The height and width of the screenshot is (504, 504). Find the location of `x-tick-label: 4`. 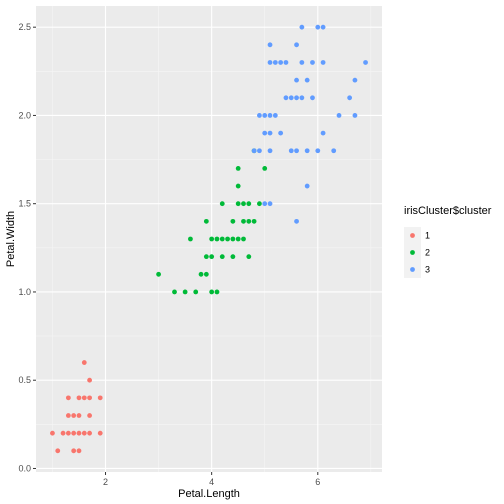

x-tick-label: 4 is located at coordinates (211, 482).